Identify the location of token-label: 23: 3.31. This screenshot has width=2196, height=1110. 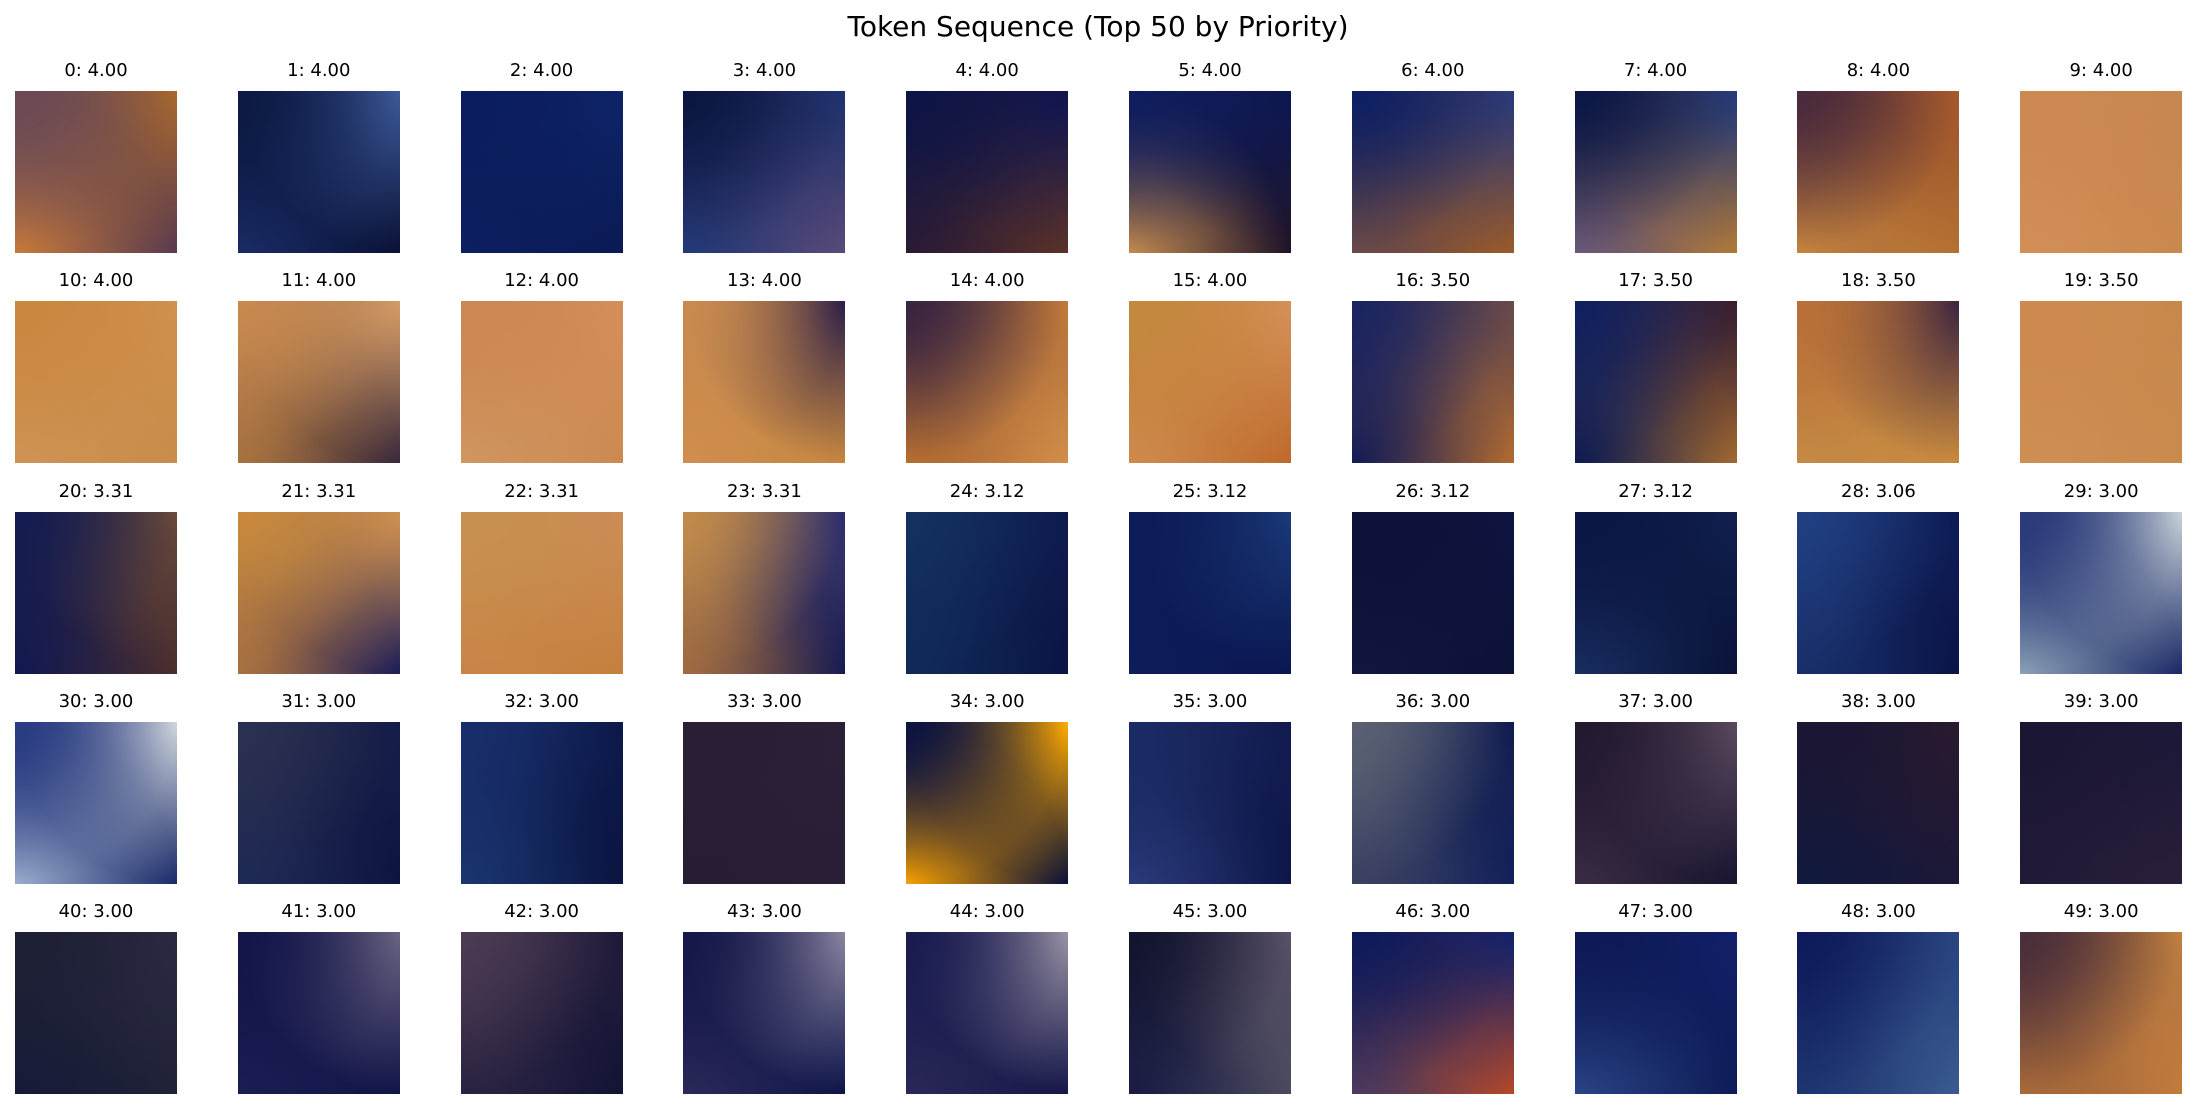
(764, 491).